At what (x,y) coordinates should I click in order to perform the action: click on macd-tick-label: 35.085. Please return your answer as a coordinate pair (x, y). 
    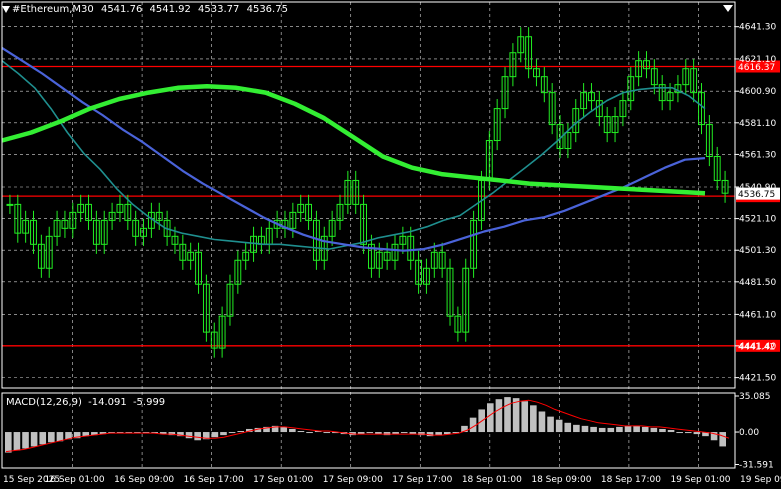
    Looking at the image, I should click on (755, 397).